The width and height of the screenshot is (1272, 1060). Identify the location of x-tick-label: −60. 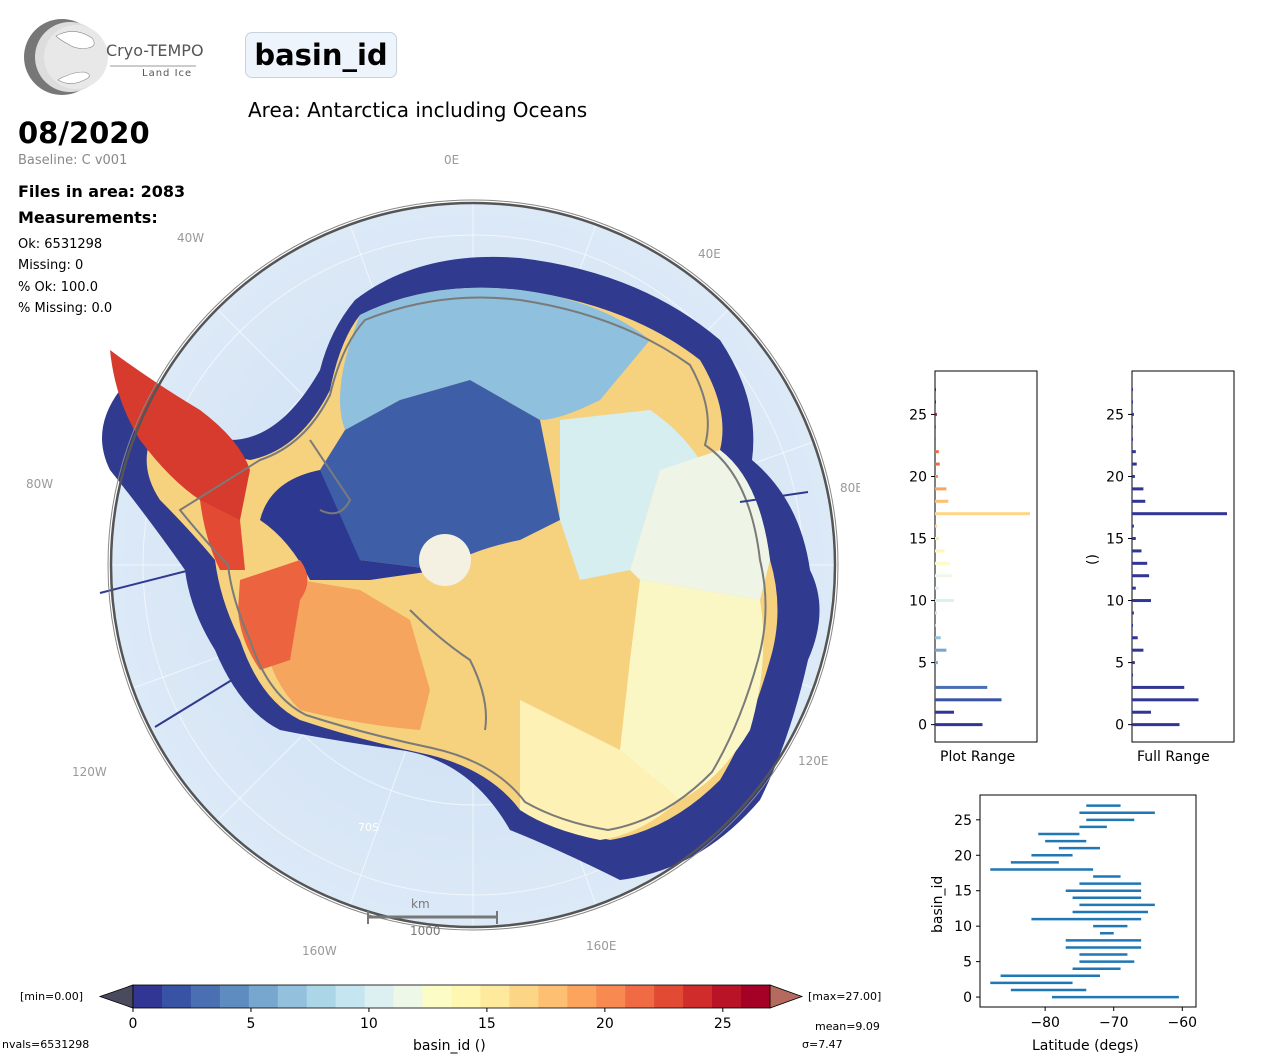
(1183, 1023).